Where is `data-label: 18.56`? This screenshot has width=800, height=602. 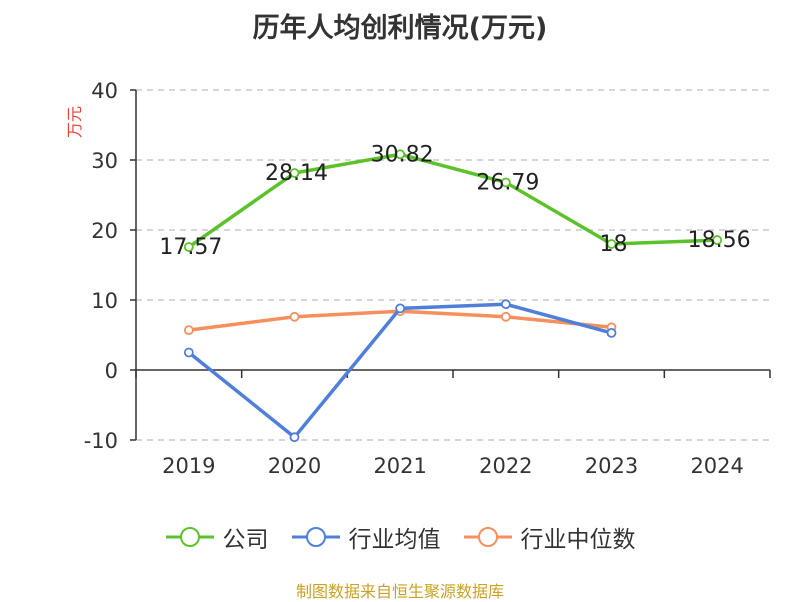 data-label: 18.56 is located at coordinates (719, 240).